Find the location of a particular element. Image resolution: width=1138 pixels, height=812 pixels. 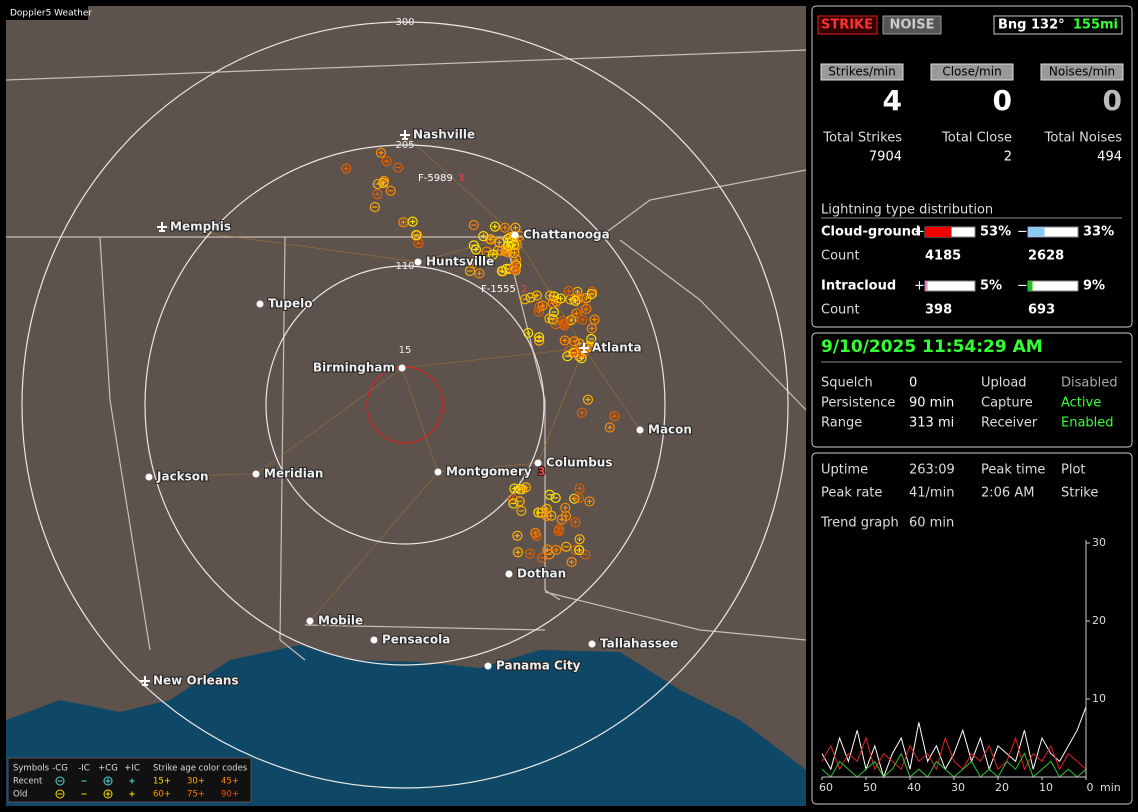

legend-age: 30+ is located at coordinates (196, 782).